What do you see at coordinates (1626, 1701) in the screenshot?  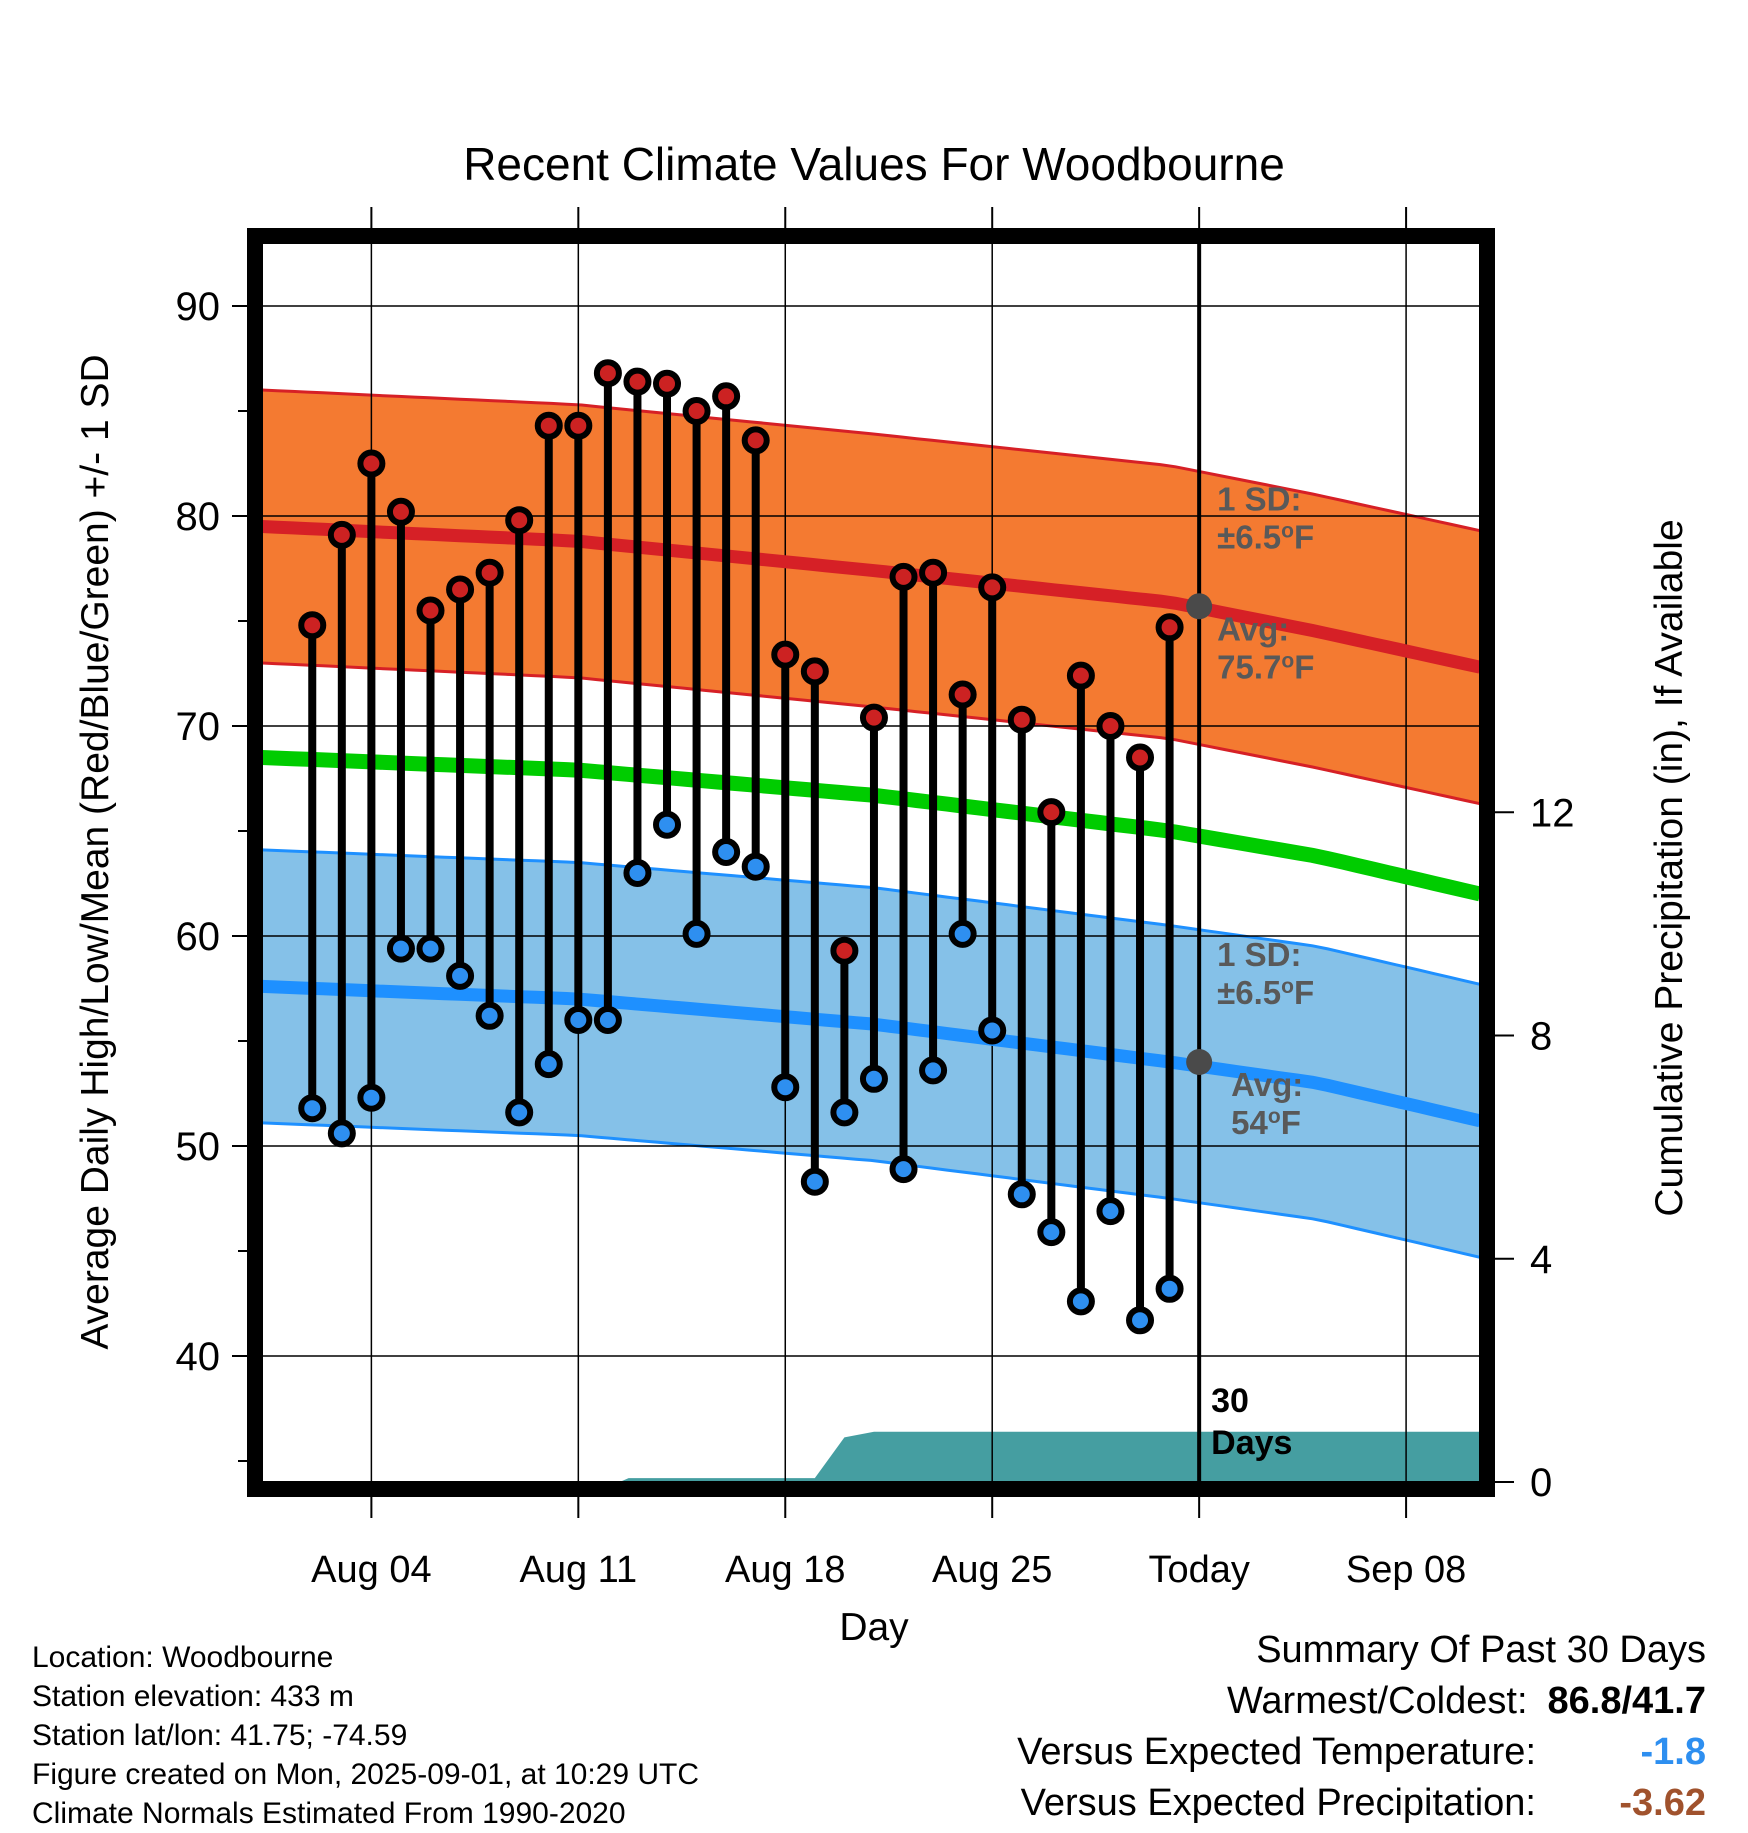 I see `warm-cold-value: 86.8/41.7` at bounding box center [1626, 1701].